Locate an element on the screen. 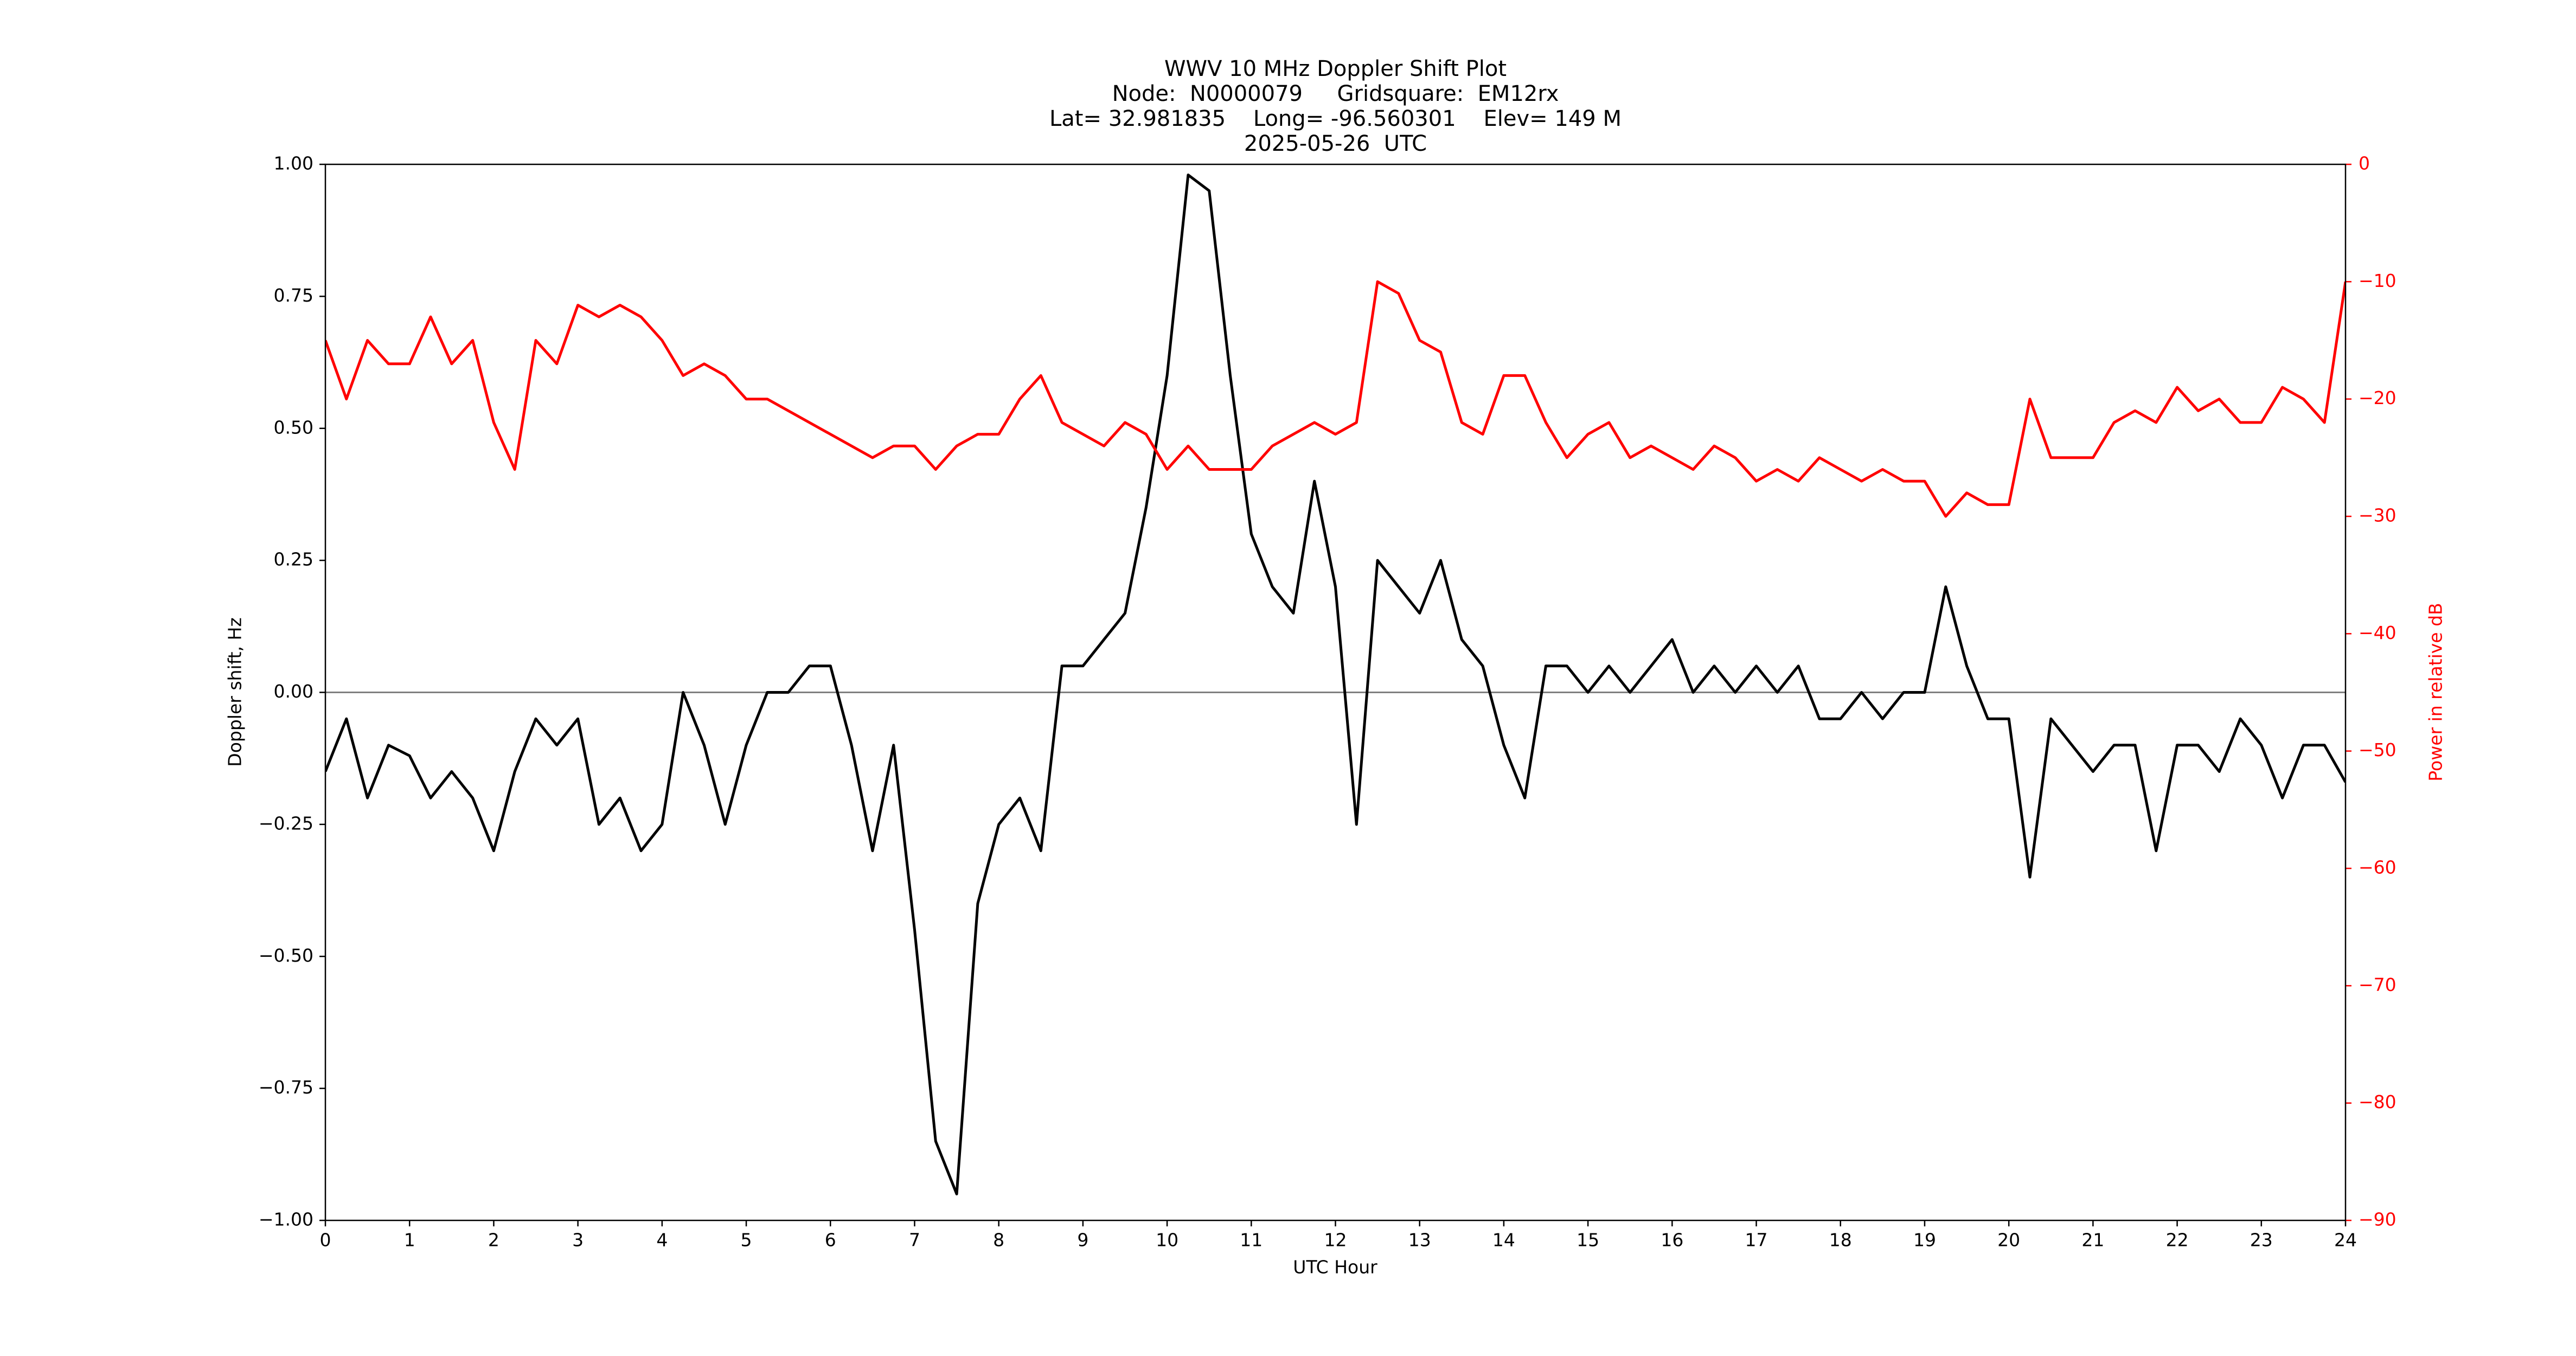 This screenshot has height=1356, width=2576. y2-tick-label: 0 is located at coordinates (2364, 163).